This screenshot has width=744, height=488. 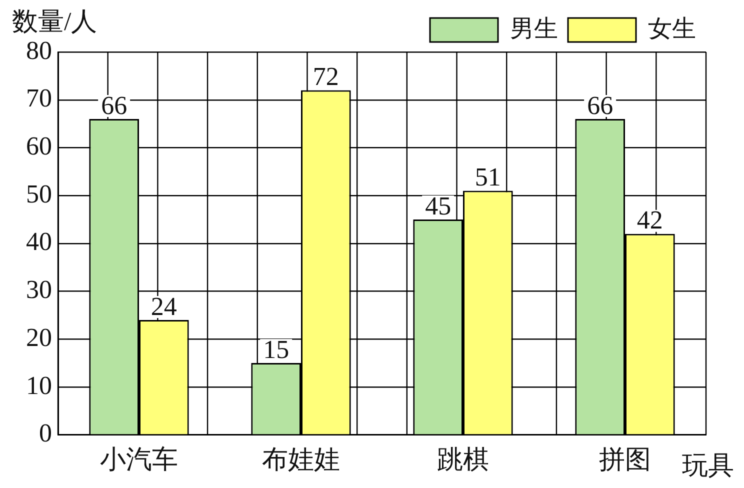 I want to click on data-label: 51, so click(x=487, y=177).